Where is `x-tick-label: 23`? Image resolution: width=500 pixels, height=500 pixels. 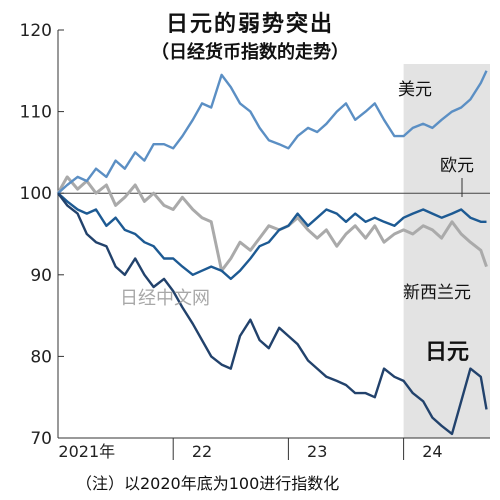
x-tick-label: 23 is located at coordinates (317, 451).